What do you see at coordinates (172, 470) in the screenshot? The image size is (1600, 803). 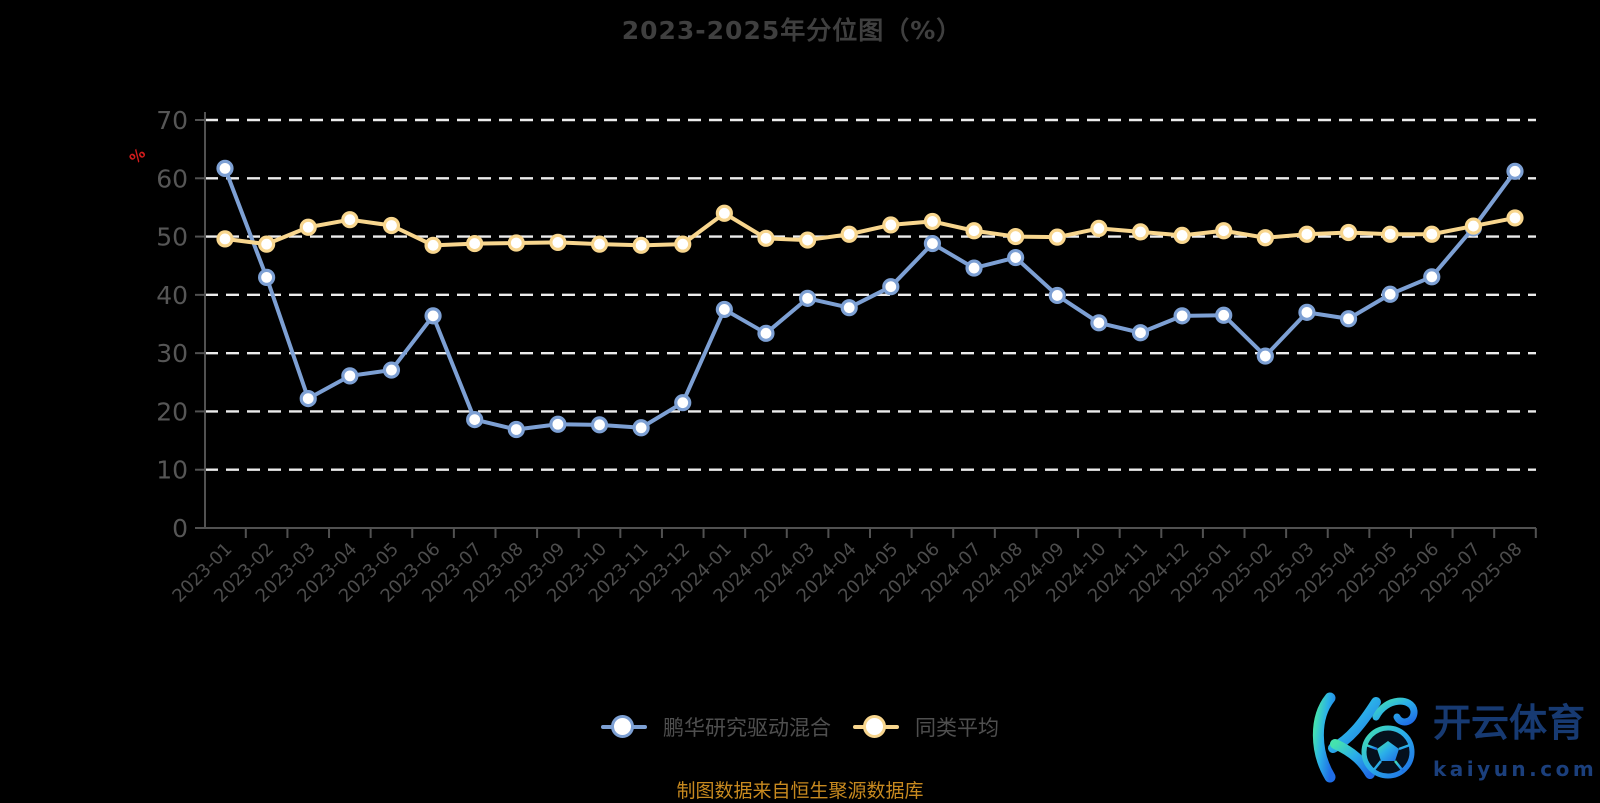 I see `y-axis-label: 10` at bounding box center [172, 470].